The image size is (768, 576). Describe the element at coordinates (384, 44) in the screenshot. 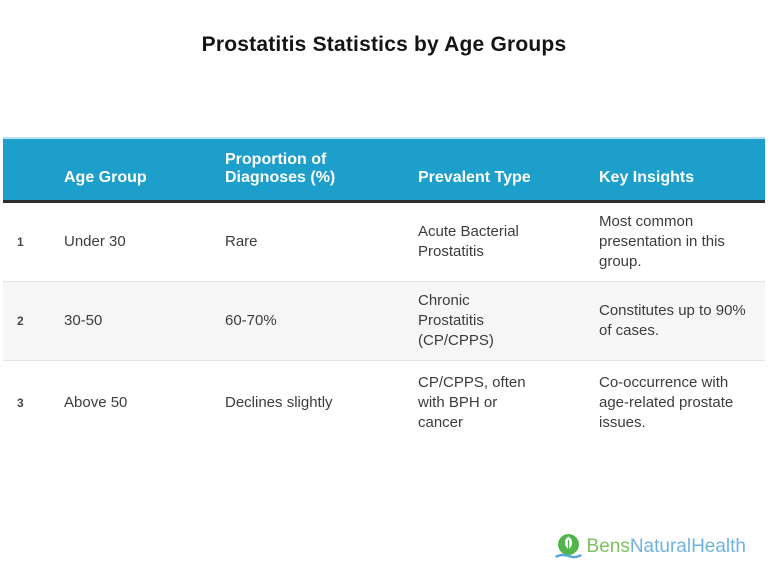

I see `page-title: Prostatitis Statistics by Age Groups` at that location.